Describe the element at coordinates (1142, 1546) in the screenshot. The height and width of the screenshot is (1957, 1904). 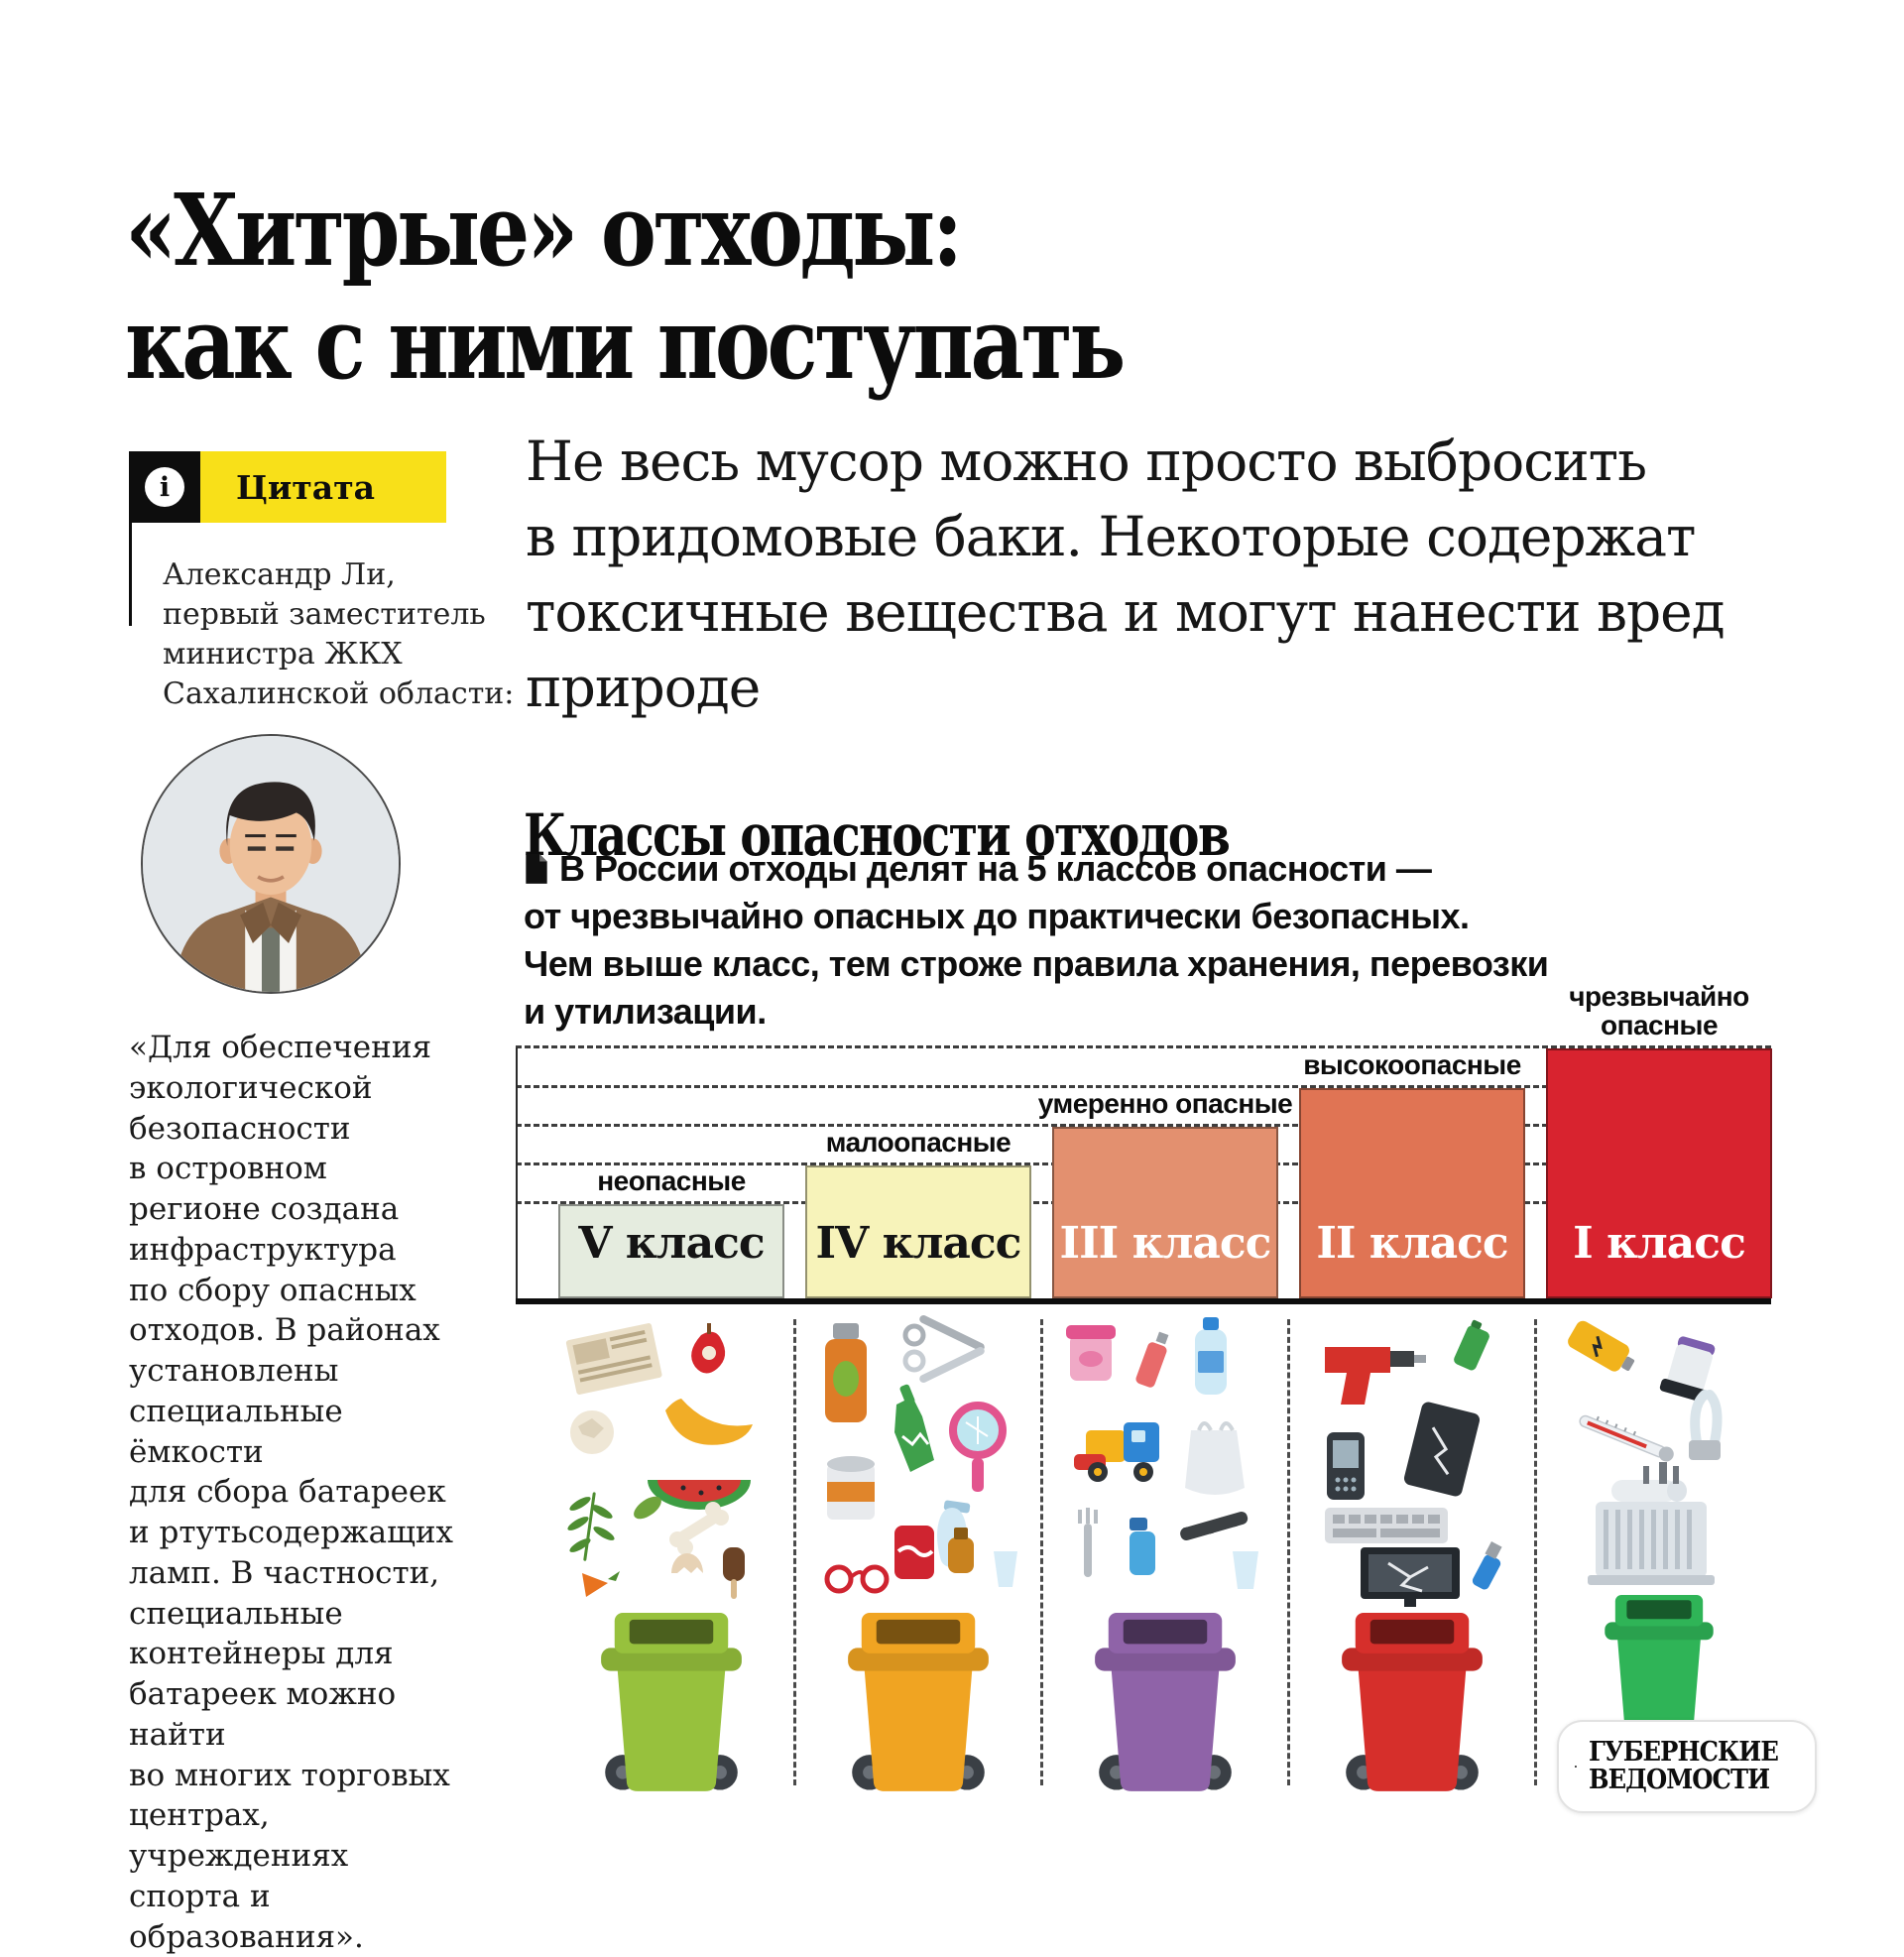
I see `spray-bottle-icon` at that location.